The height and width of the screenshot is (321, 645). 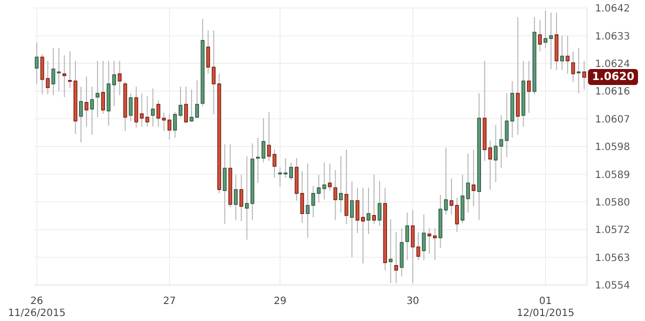 I want to click on y-tick-label: 1.0633, so click(x=612, y=36).